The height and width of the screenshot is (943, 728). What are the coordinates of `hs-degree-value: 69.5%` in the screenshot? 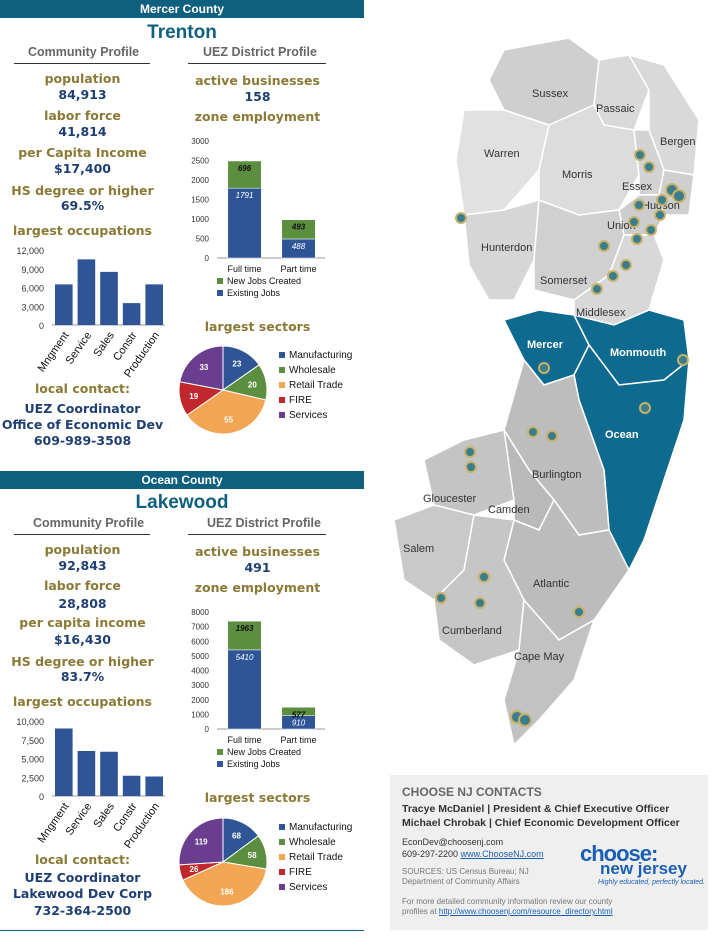 It's located at (82, 205).